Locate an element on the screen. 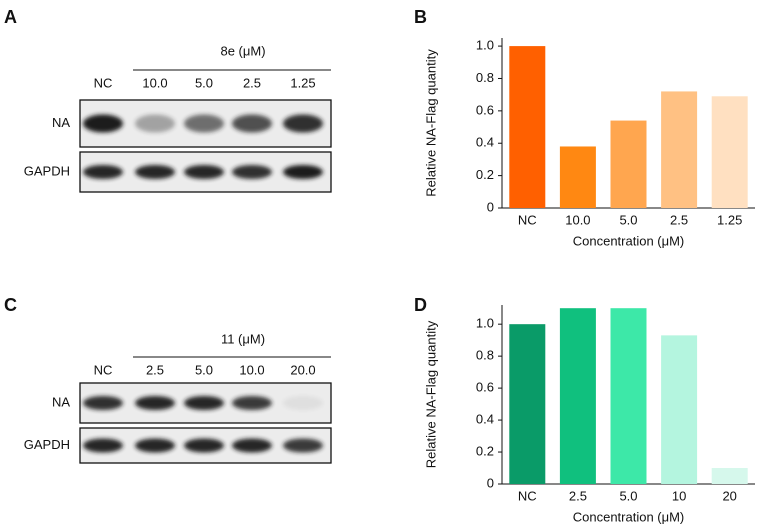 The height and width of the screenshot is (531, 765). panel-label: A is located at coordinates (10, 17).